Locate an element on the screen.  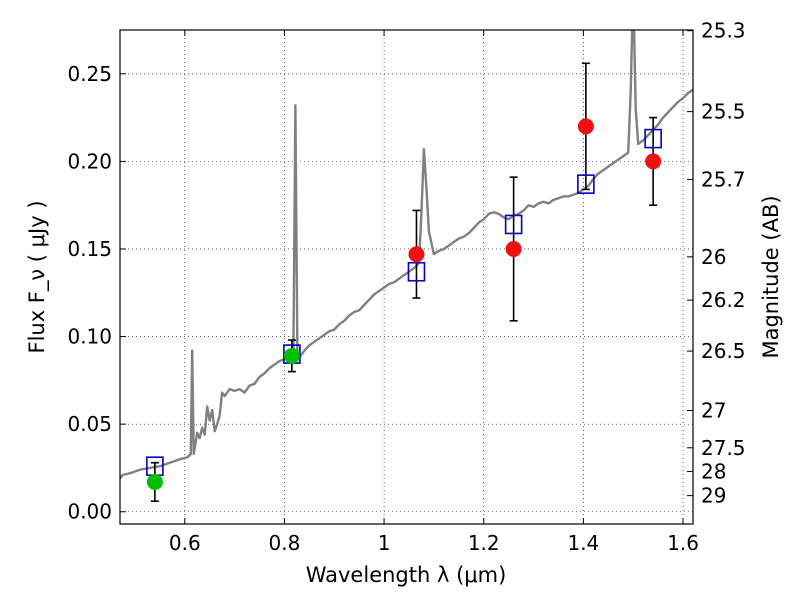
right-tick-label: 27.5 is located at coordinates (723, 448).